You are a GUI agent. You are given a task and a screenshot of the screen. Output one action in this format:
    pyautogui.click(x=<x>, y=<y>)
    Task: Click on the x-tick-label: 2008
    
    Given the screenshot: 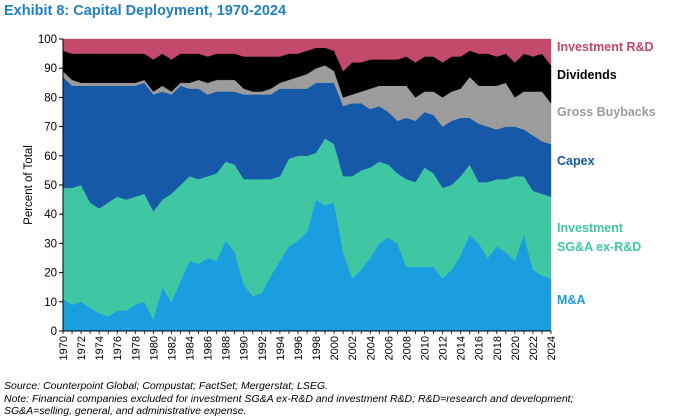 What is the action you would take?
    pyautogui.click(x=407, y=348)
    